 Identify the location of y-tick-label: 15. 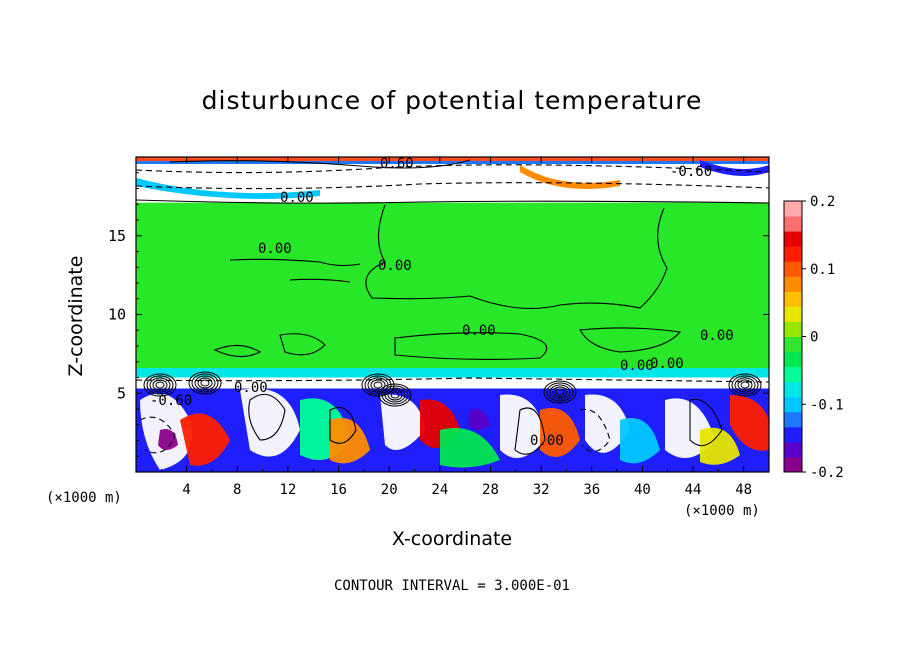
(117, 236).